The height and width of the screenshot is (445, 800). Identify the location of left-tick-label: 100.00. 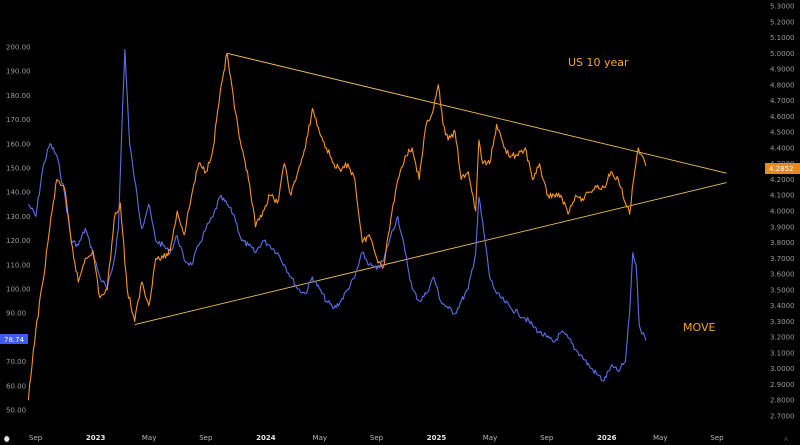
(18, 290).